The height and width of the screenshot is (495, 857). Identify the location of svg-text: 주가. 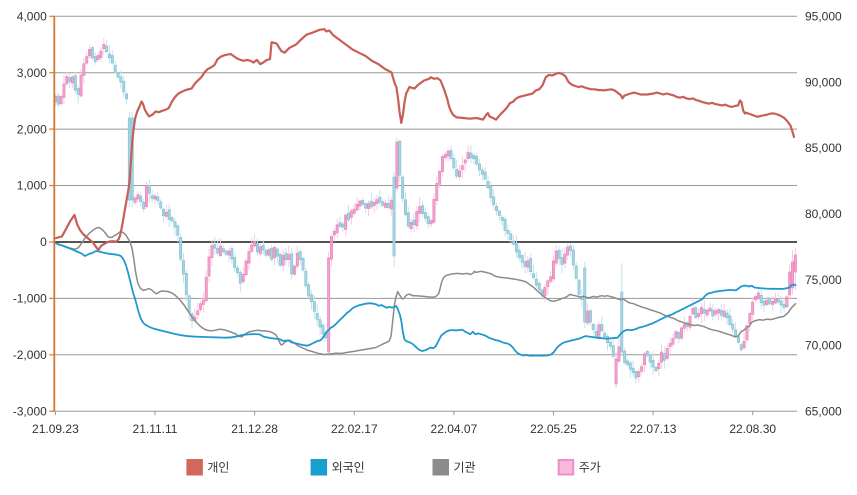
(590, 468).